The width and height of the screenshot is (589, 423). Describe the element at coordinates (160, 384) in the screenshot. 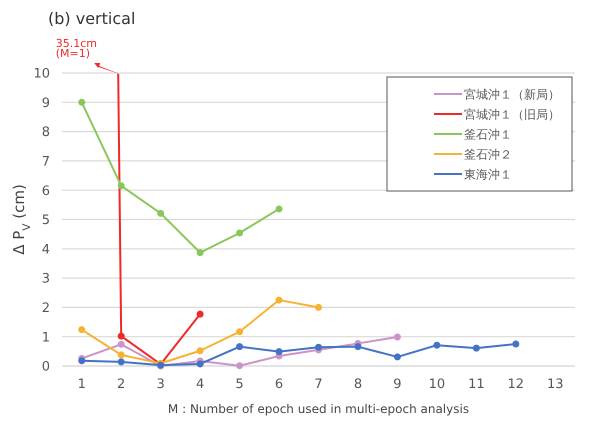

I see `x-tick-label: 3` at that location.